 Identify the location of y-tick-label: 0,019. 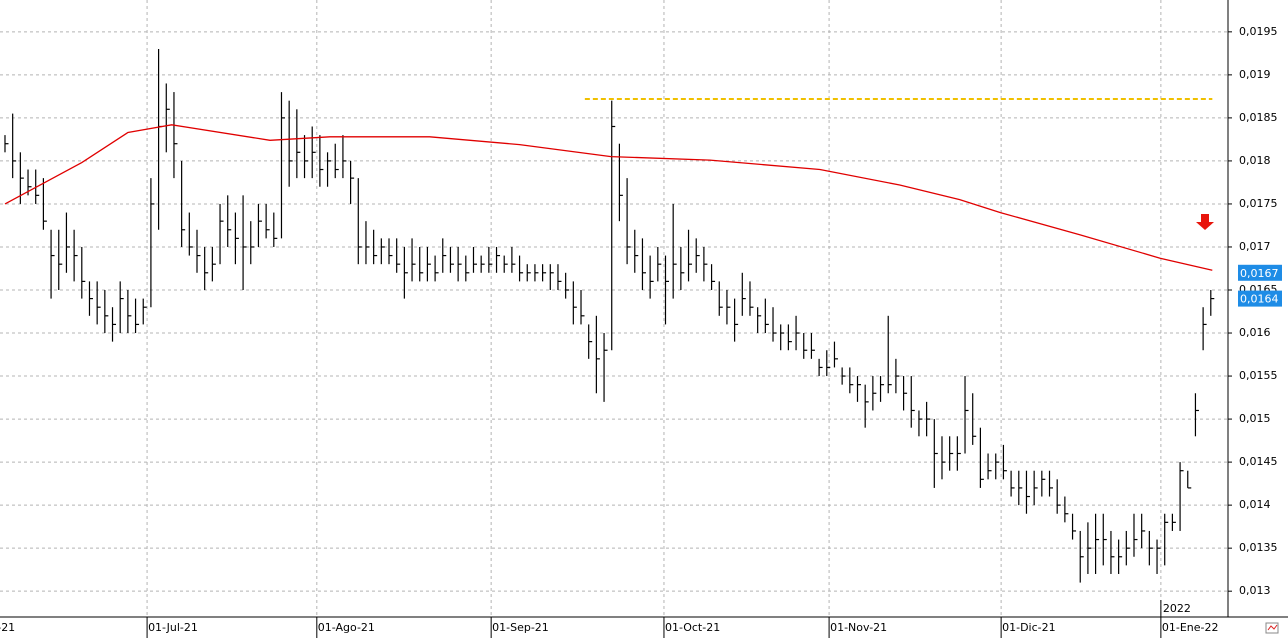
(1255, 74).